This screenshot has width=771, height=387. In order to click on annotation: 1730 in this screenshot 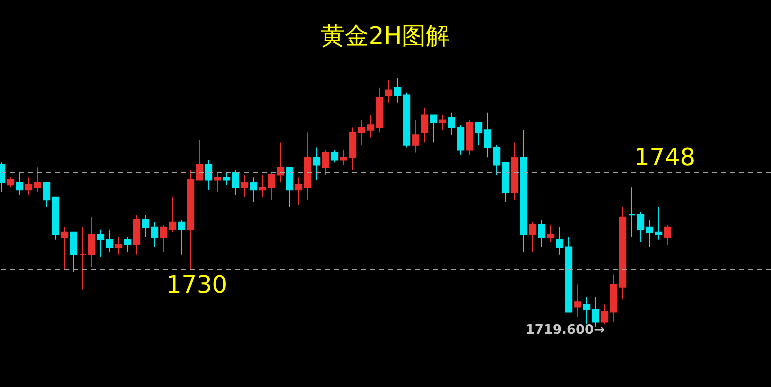, I will do `click(197, 284)`.